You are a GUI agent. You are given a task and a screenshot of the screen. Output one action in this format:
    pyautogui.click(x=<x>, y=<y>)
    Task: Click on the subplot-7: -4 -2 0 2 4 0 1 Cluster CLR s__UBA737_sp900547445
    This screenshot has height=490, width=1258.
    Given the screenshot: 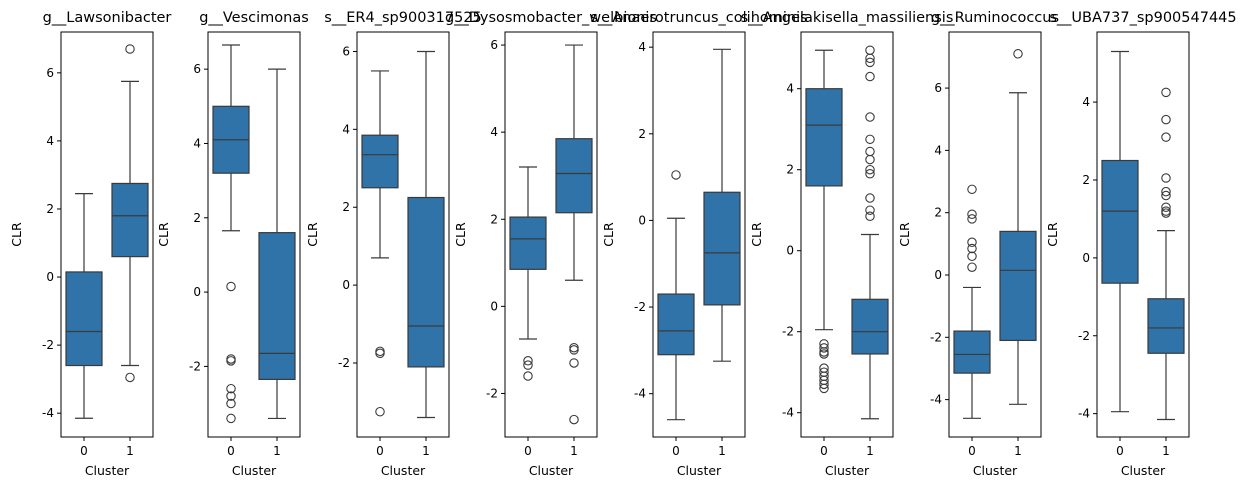 What is the action you would take?
    pyautogui.click(x=1141, y=244)
    